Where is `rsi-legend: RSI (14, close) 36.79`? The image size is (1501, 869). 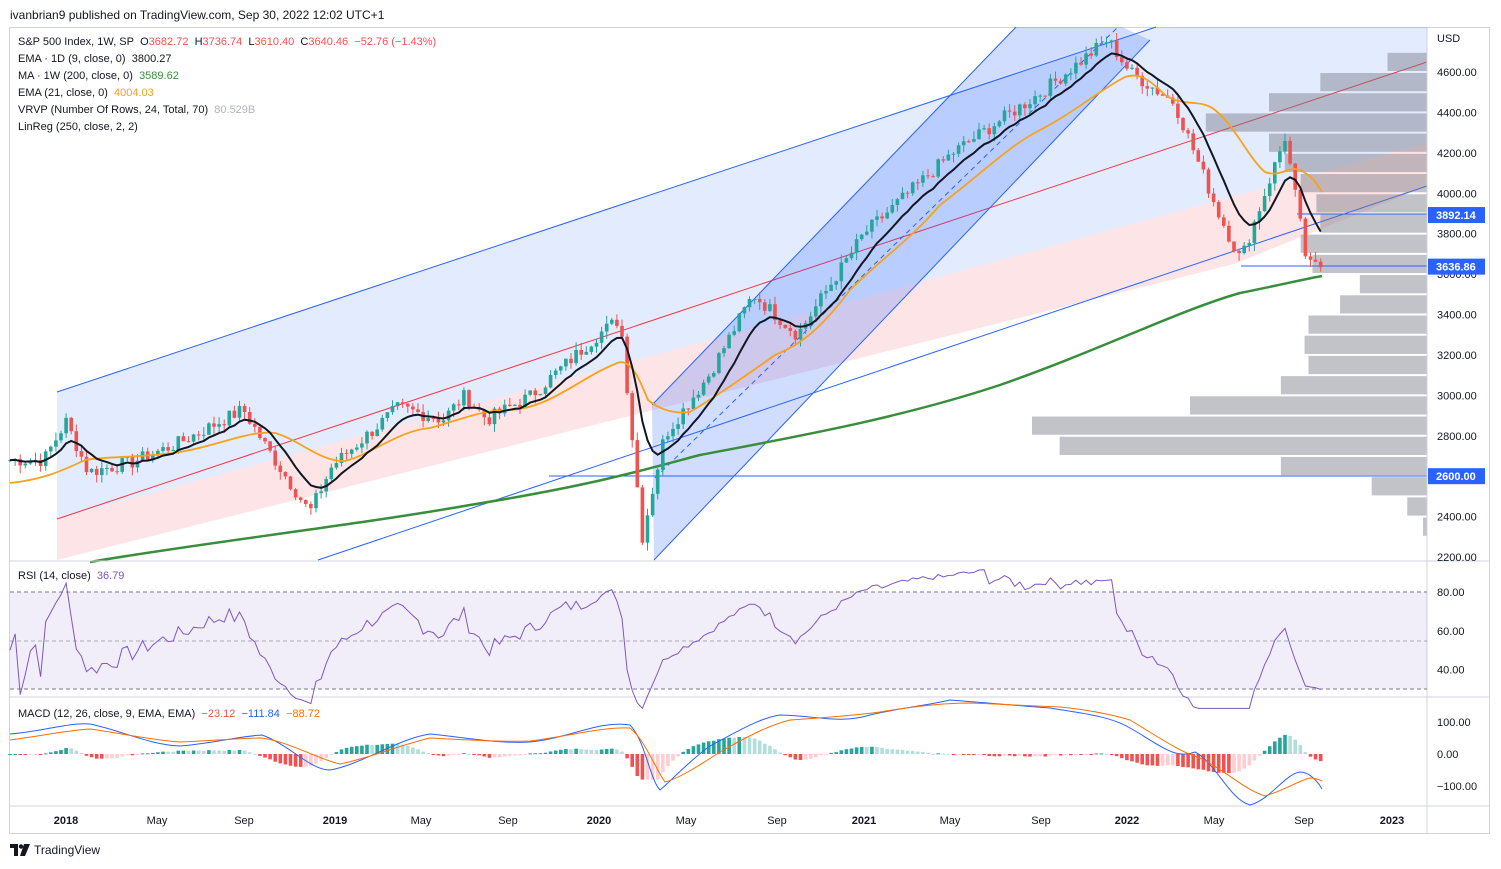 rsi-legend: RSI (14, close) 36.79 is located at coordinates (71, 576).